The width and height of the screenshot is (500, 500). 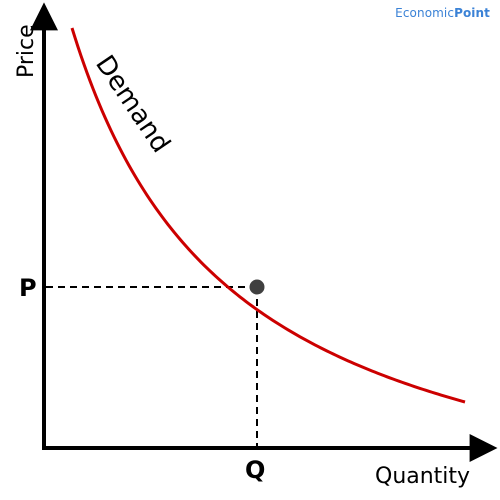 What do you see at coordinates (422, 476) in the screenshot?
I see `x-axis-label: Quantity` at bounding box center [422, 476].